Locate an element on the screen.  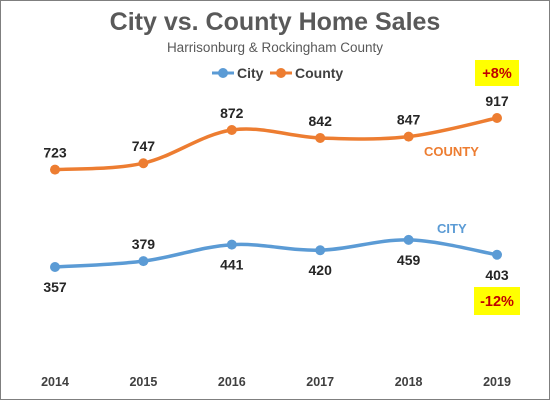
county-series-line is located at coordinates (276, 144).